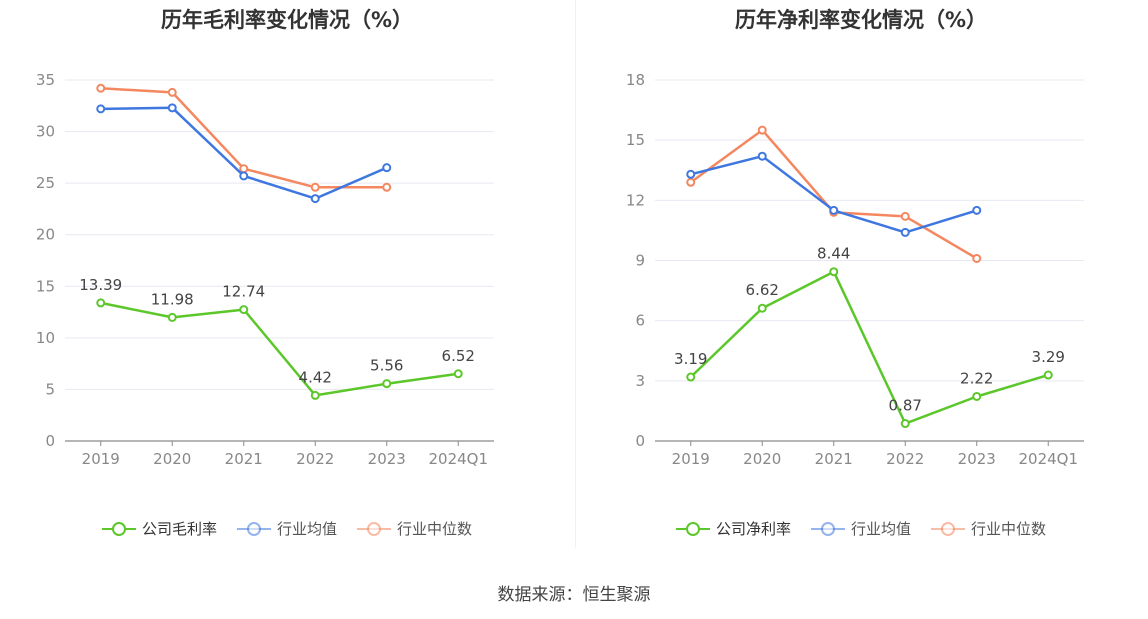 This screenshot has height=619, width=1148. What do you see at coordinates (834, 459) in the screenshot?
I see `net-margin-x-tick-label: 2021` at bounding box center [834, 459].